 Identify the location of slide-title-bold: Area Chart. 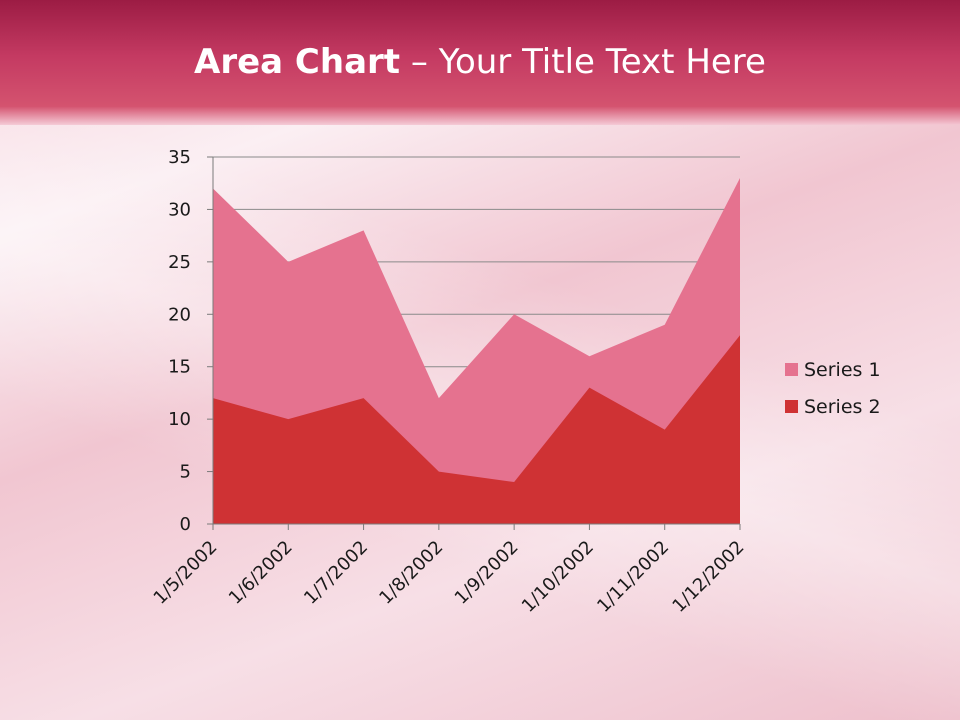
(297, 62).